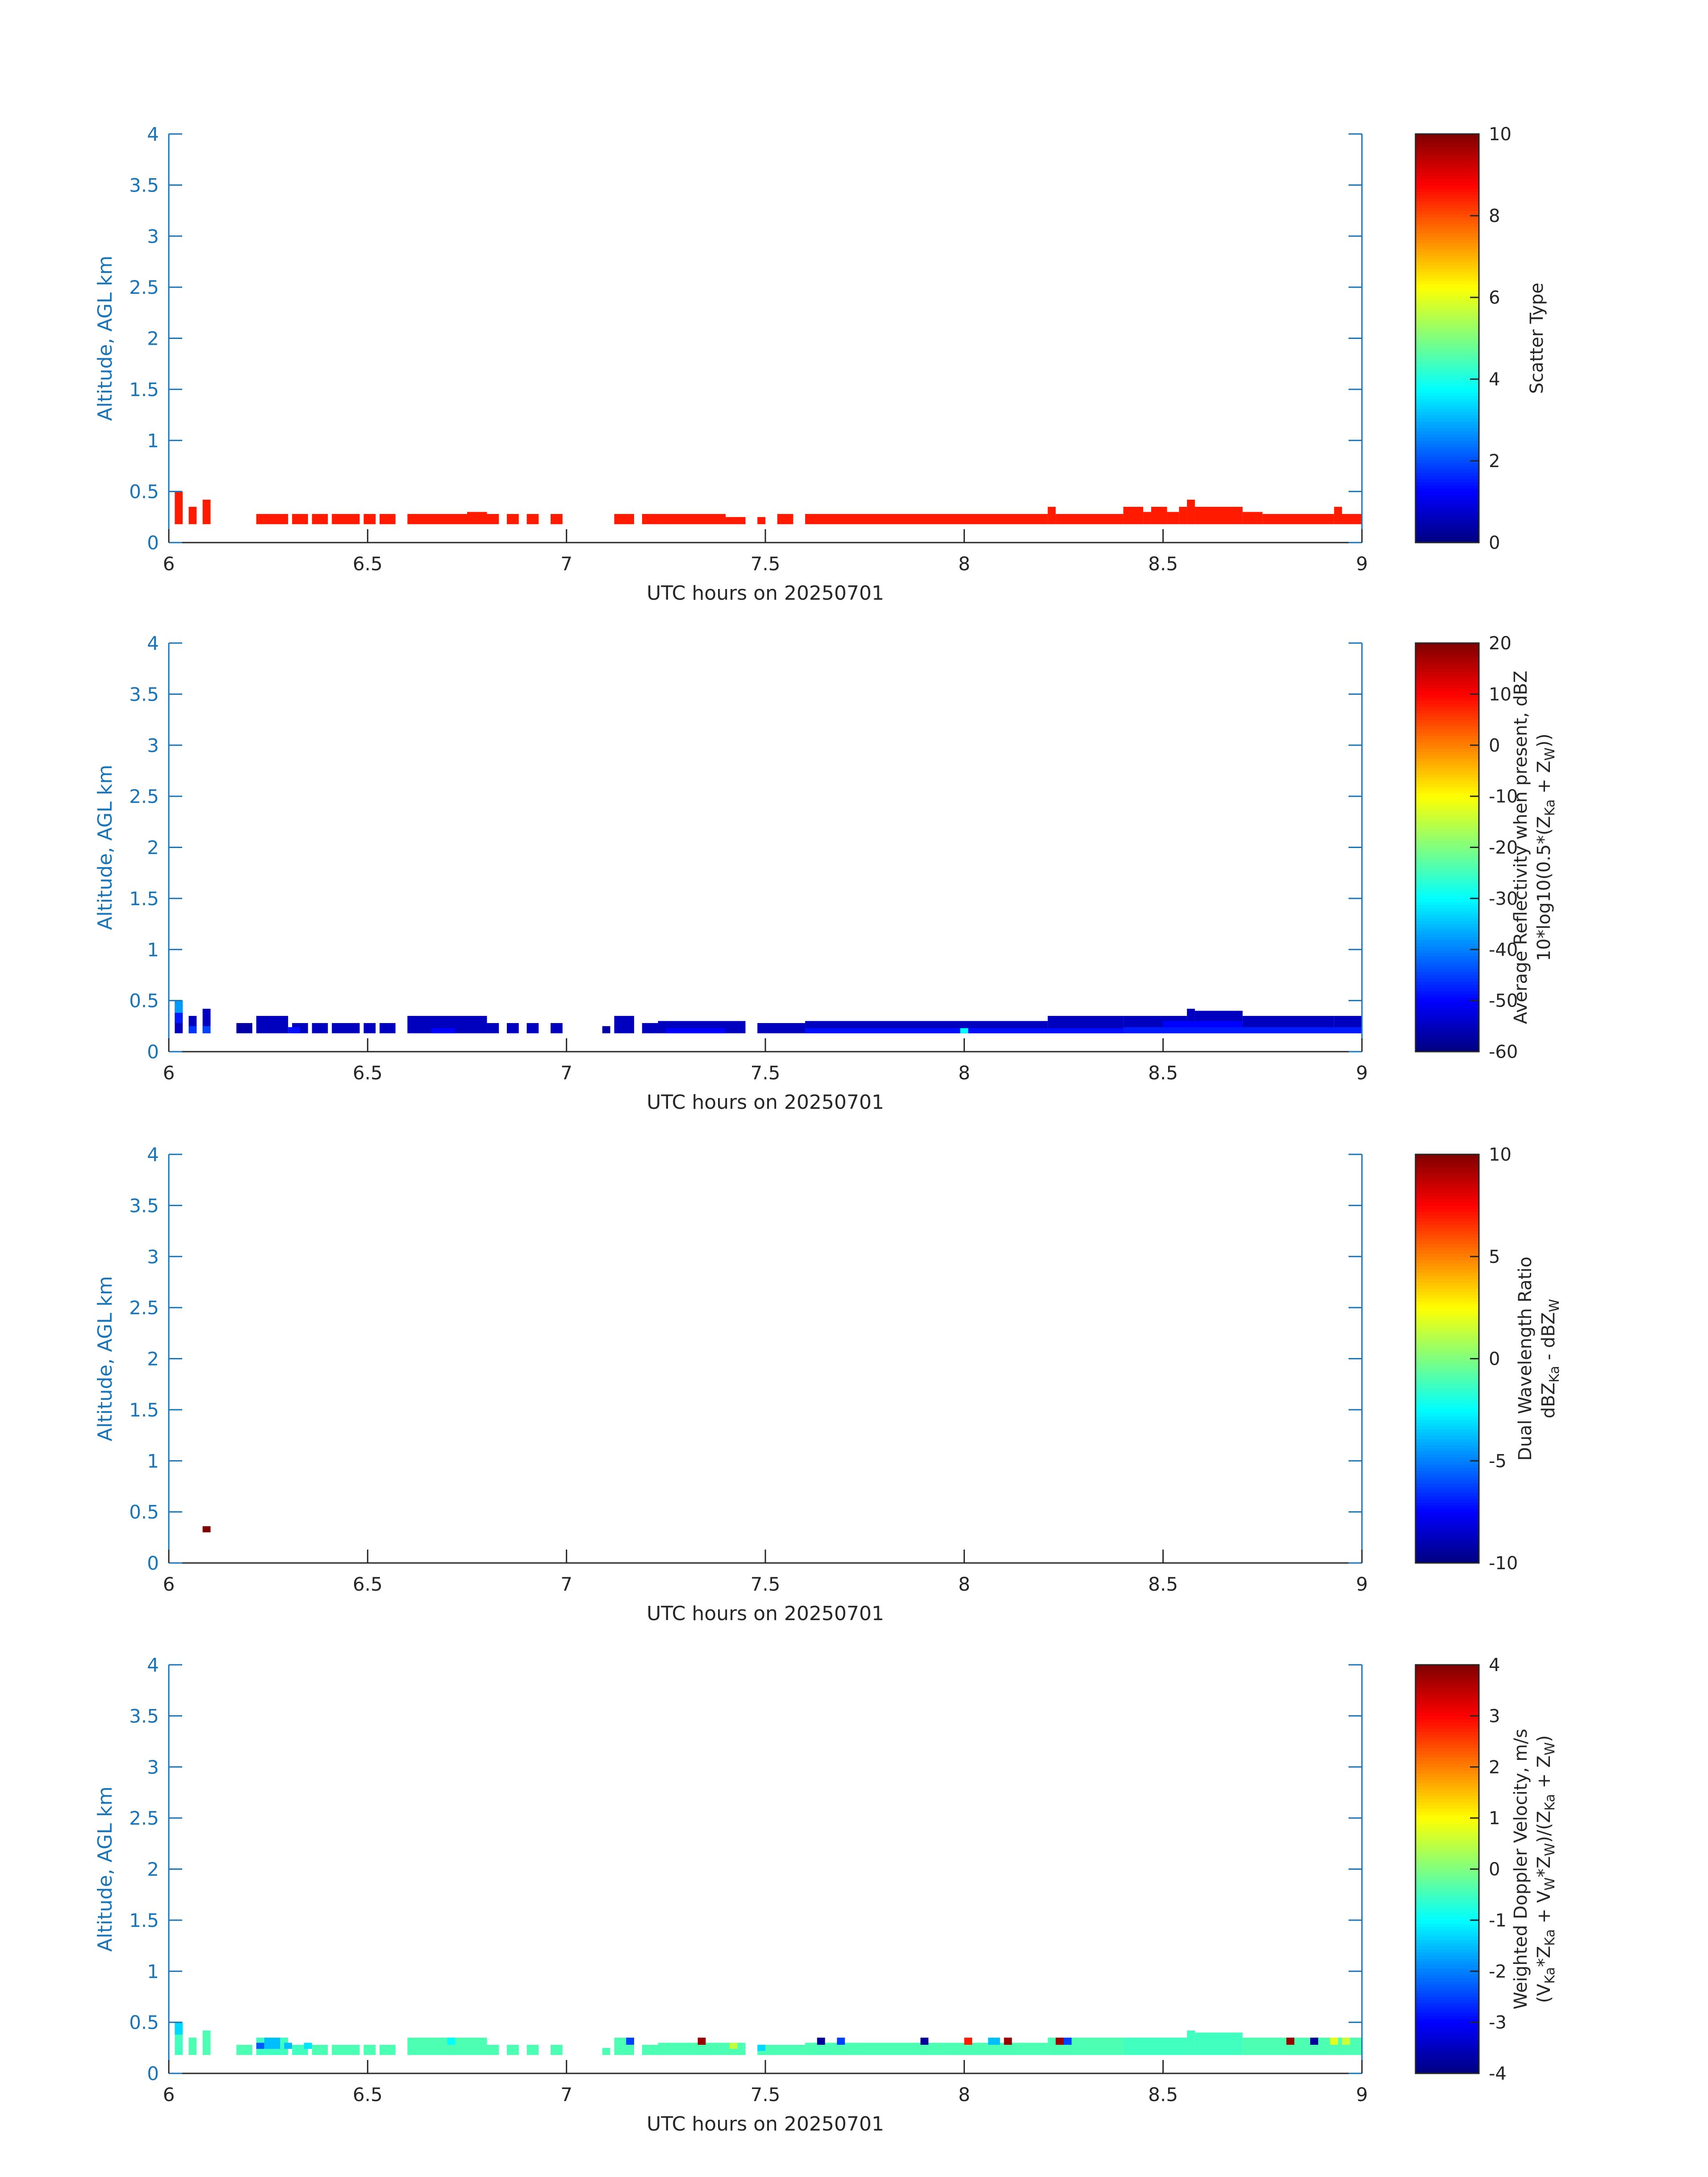  What do you see at coordinates (1494, 216) in the screenshot?
I see `colorbar-tick-label: 8` at bounding box center [1494, 216].